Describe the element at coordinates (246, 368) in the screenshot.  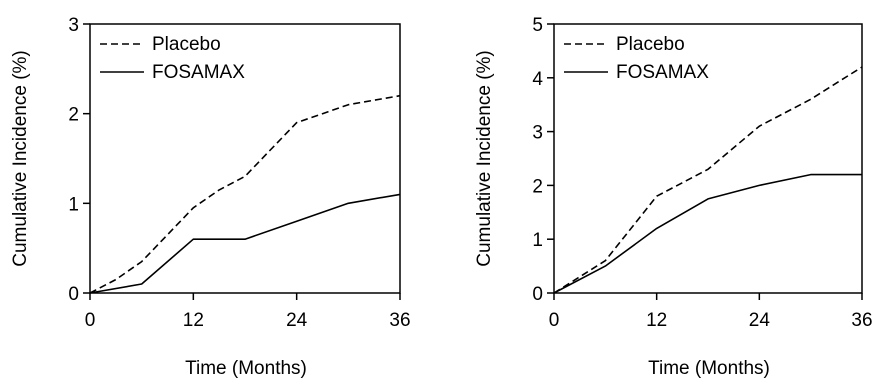
I see `chart1-x-axis-title: Time (Months)` at that location.